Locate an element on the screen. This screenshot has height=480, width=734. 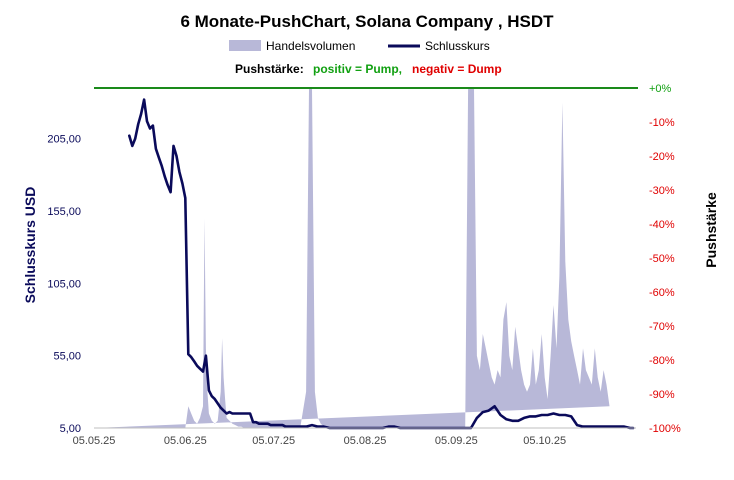
y-tick-label: 105,00 is located at coordinates (64, 284).